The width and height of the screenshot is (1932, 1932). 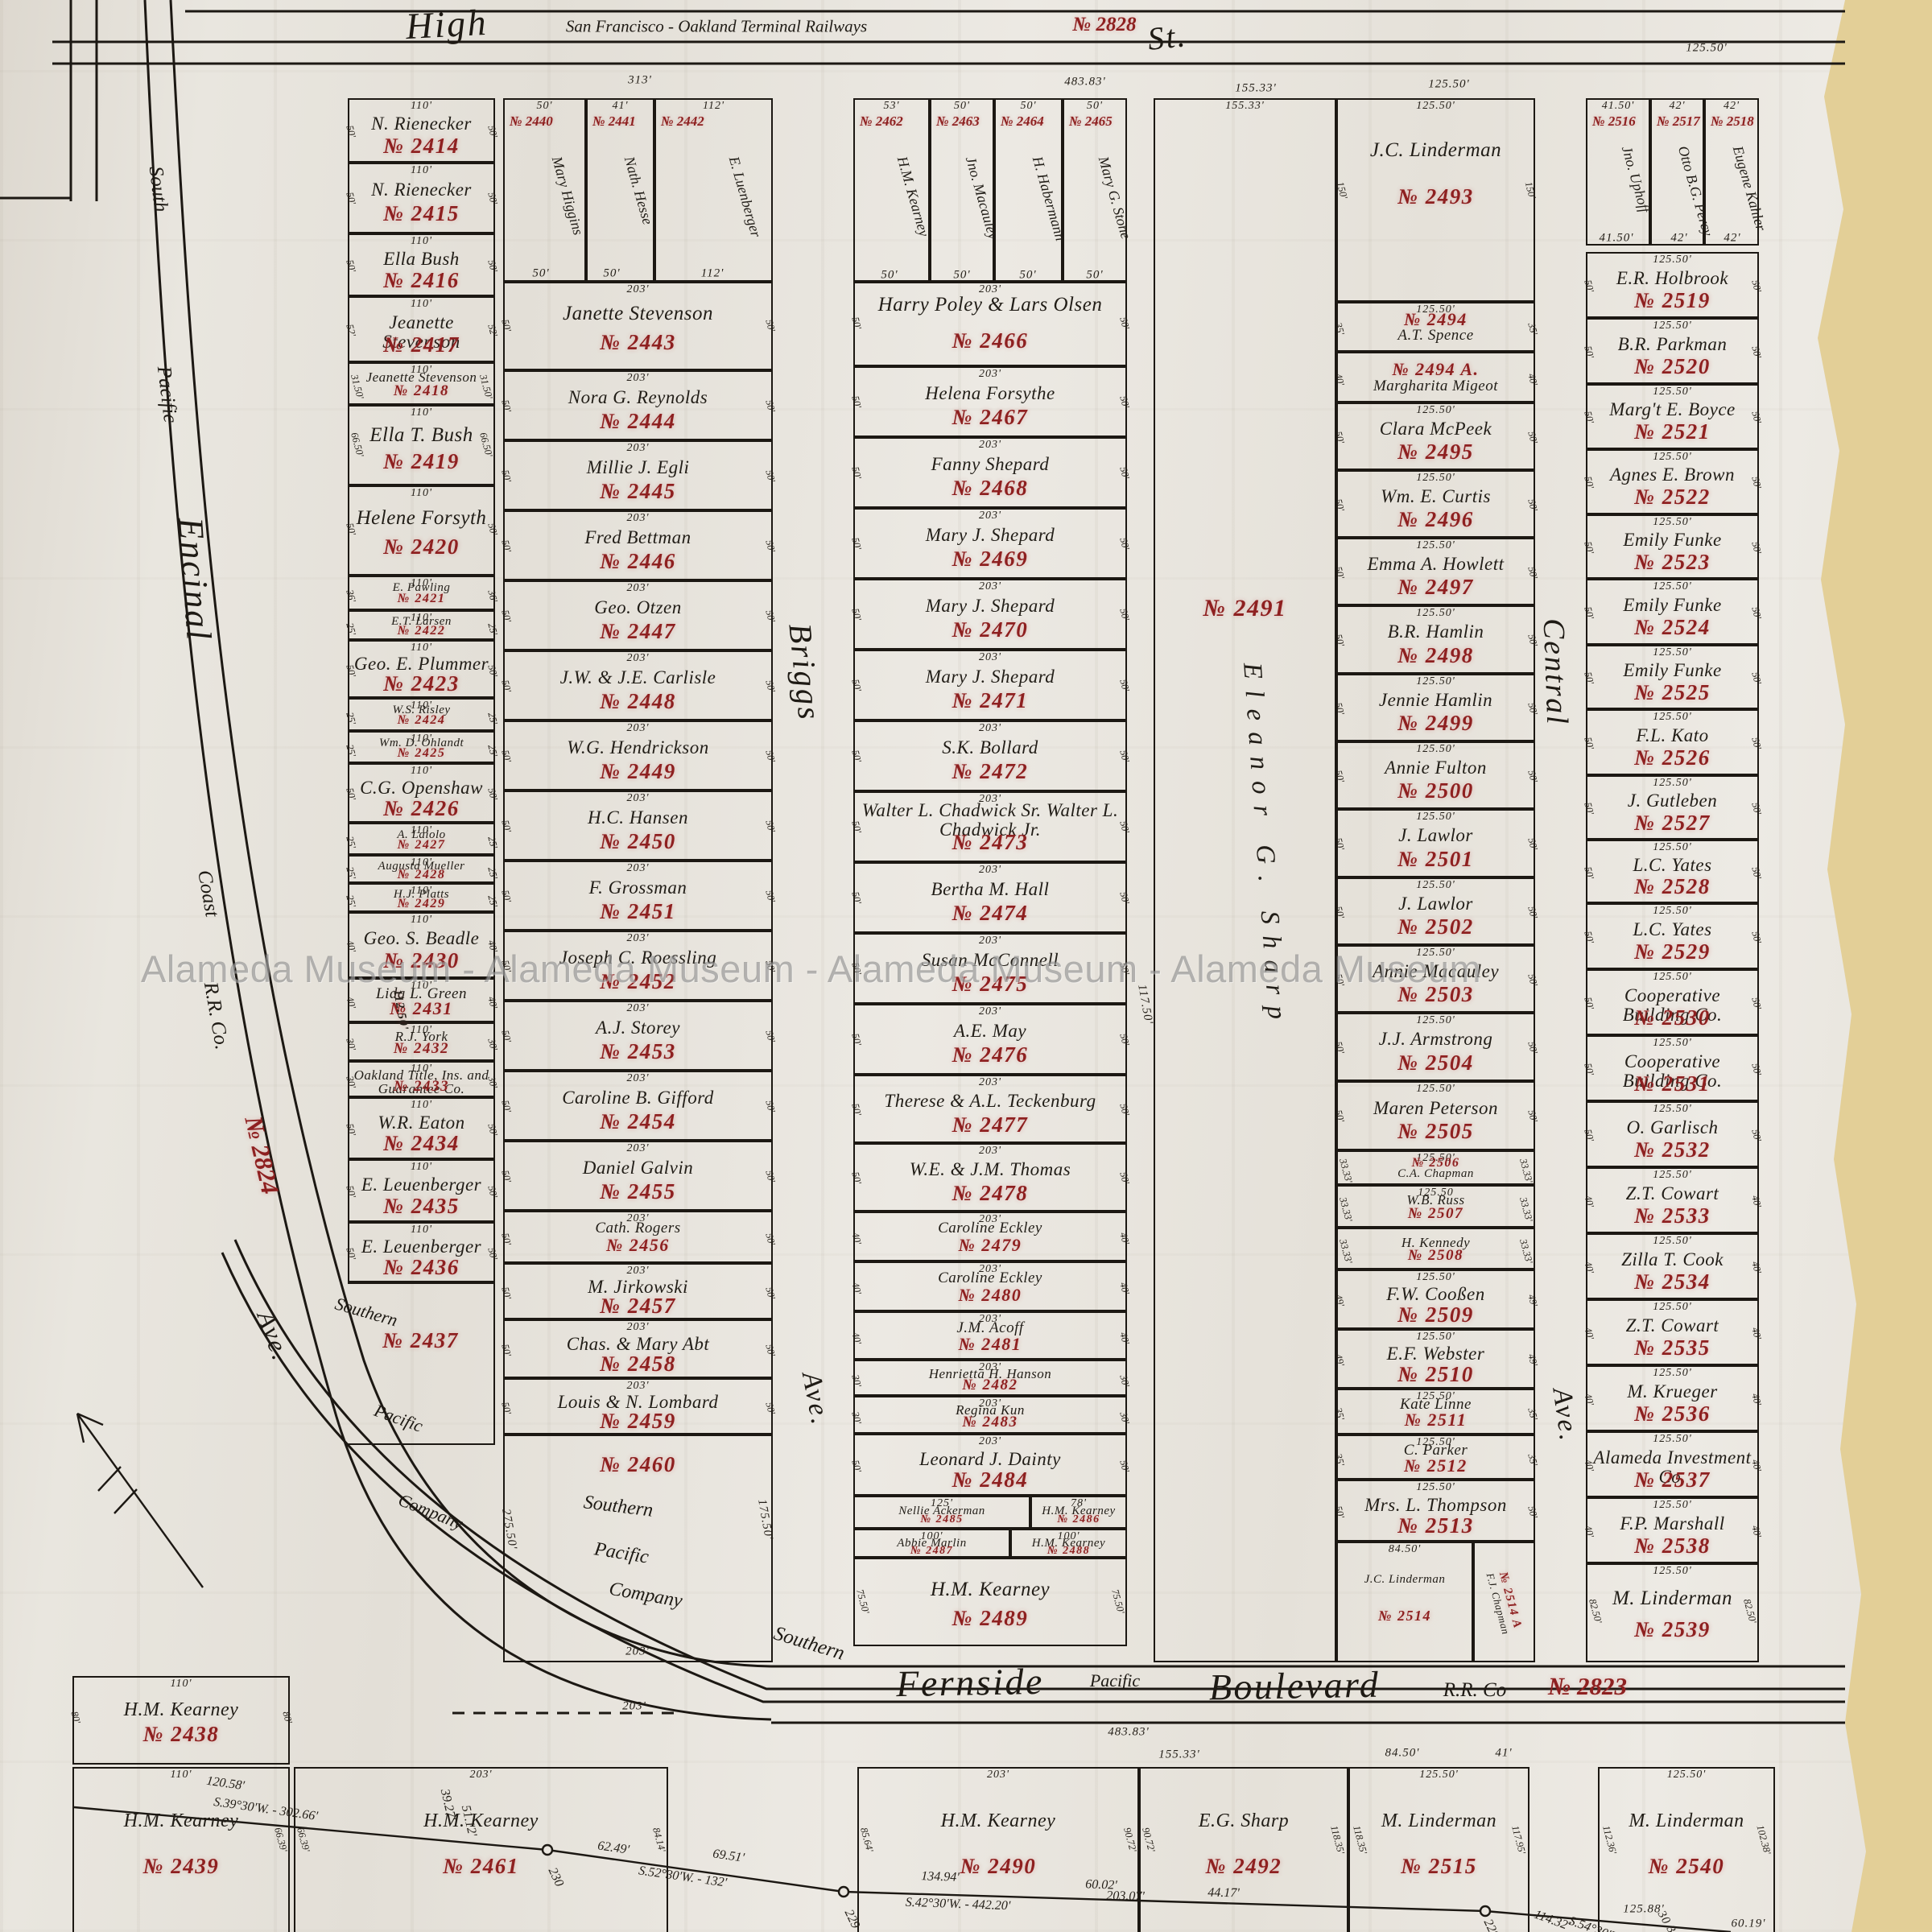 What do you see at coordinates (638, 1463) in the screenshot?
I see `lot-number: № 2460` at bounding box center [638, 1463].